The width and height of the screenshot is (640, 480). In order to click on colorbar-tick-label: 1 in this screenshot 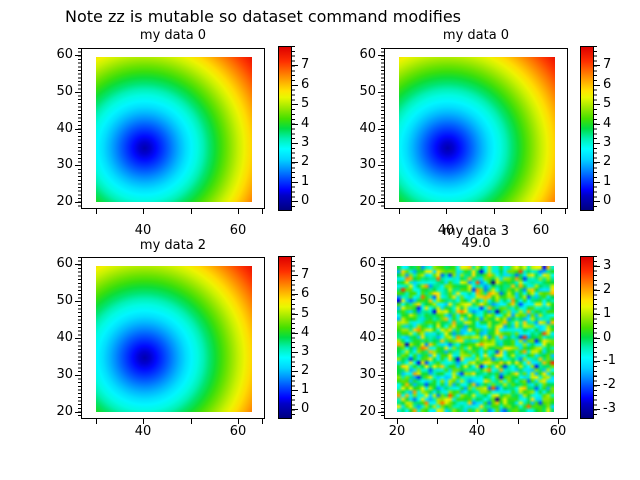, I will do `click(607, 181)`.